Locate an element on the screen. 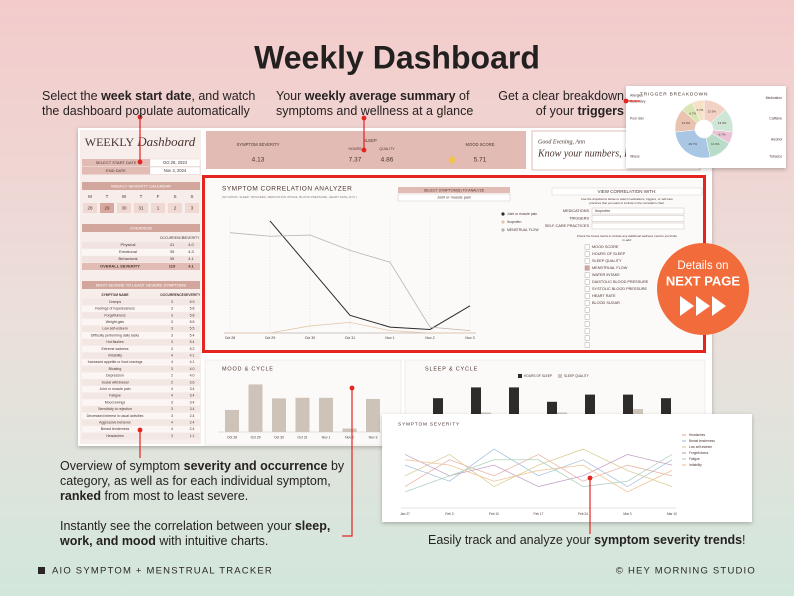 The width and height of the screenshot is (794, 596). table-cell: Forgetfulness is located at coordinates (114, 315).